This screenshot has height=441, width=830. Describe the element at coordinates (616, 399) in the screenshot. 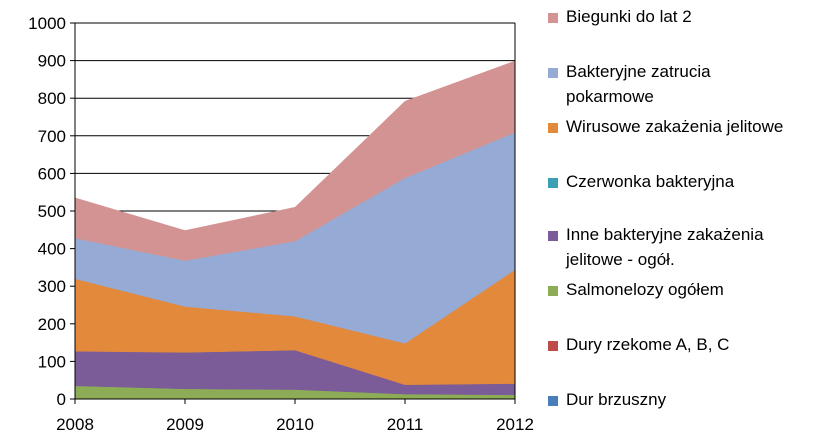

I see `legend-label: Dur brzuszny` at that location.